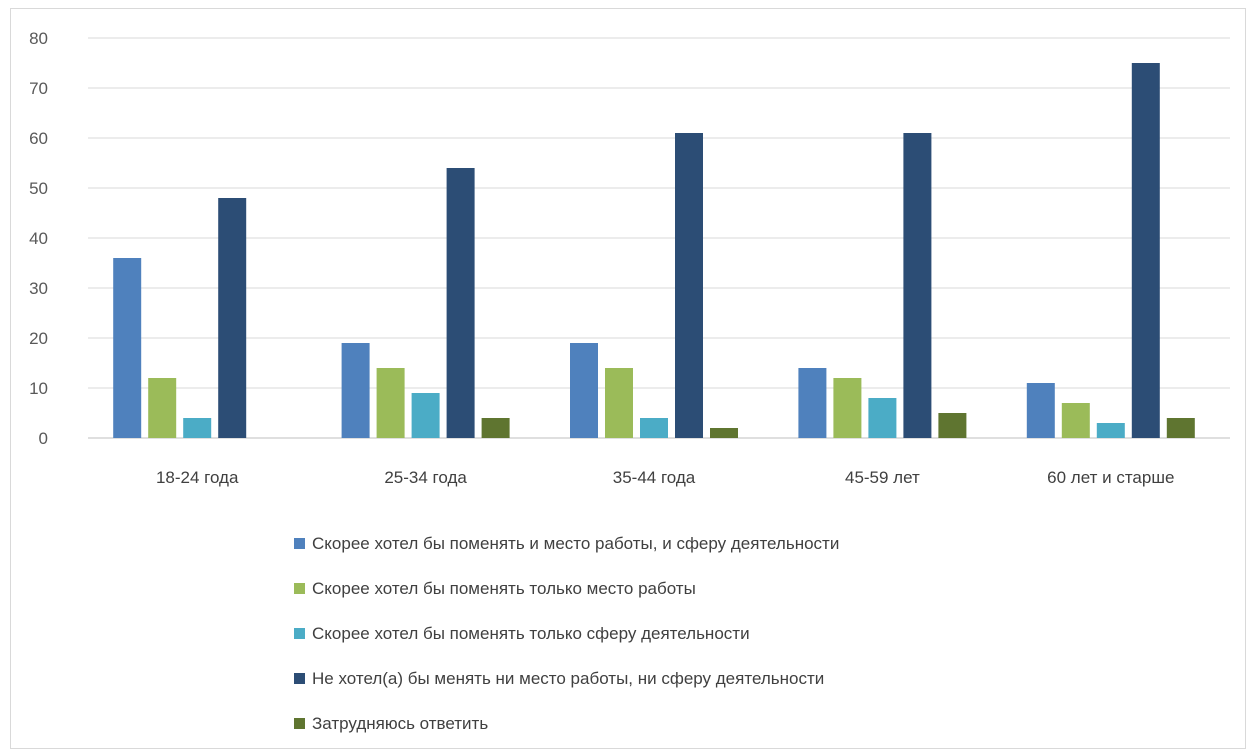  I want to click on y-axis-ticks: 0 10 20 30 40 50 60 70 80, so click(38, 238).